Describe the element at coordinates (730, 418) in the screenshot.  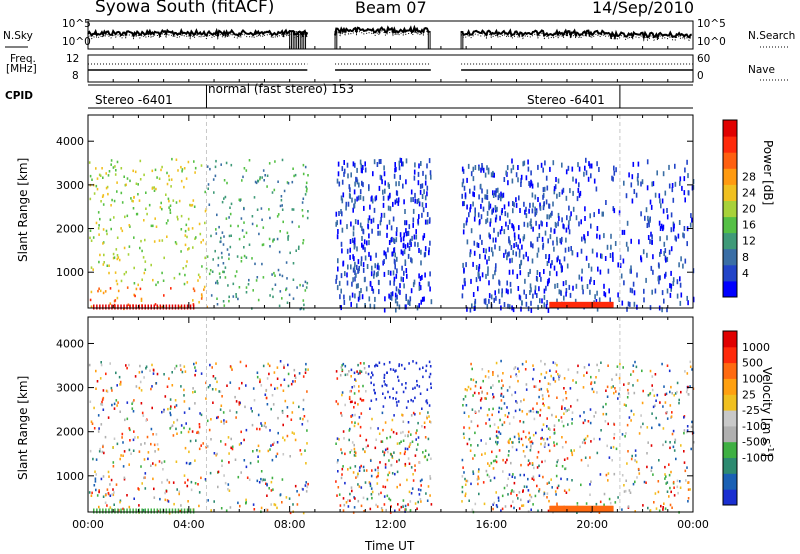
I see `velocity-cbar-frame` at that location.